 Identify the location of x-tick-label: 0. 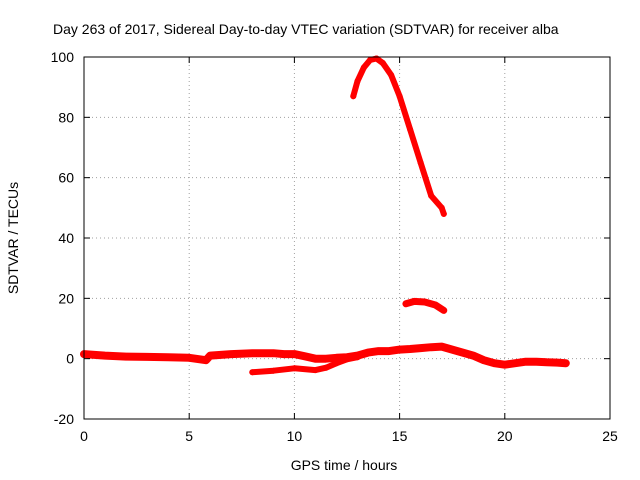
(84, 436).